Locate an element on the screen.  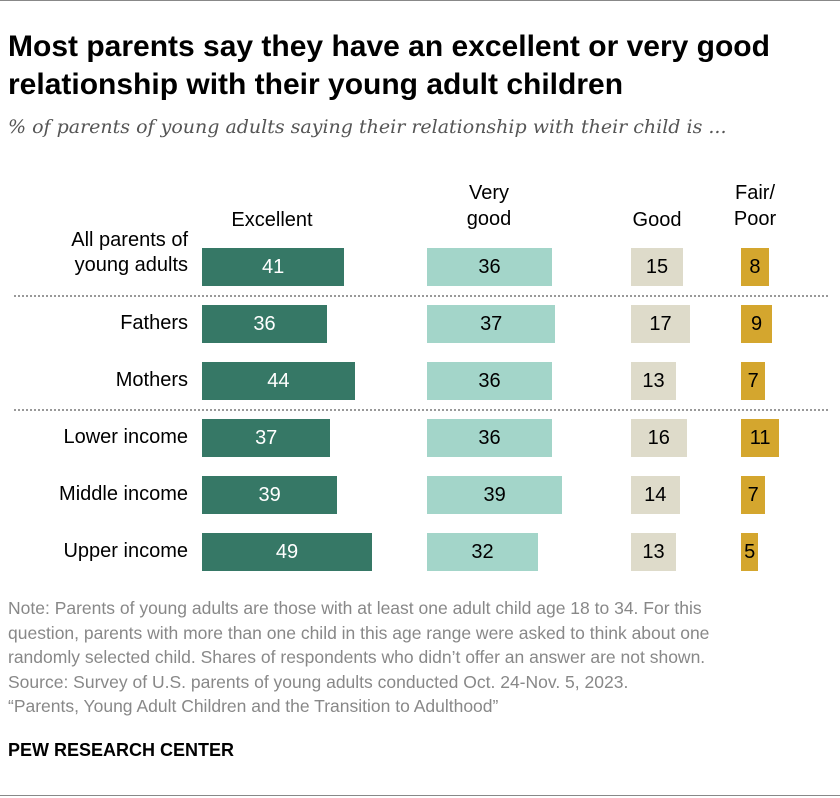
bar-excellent: 36 is located at coordinates (264, 324).